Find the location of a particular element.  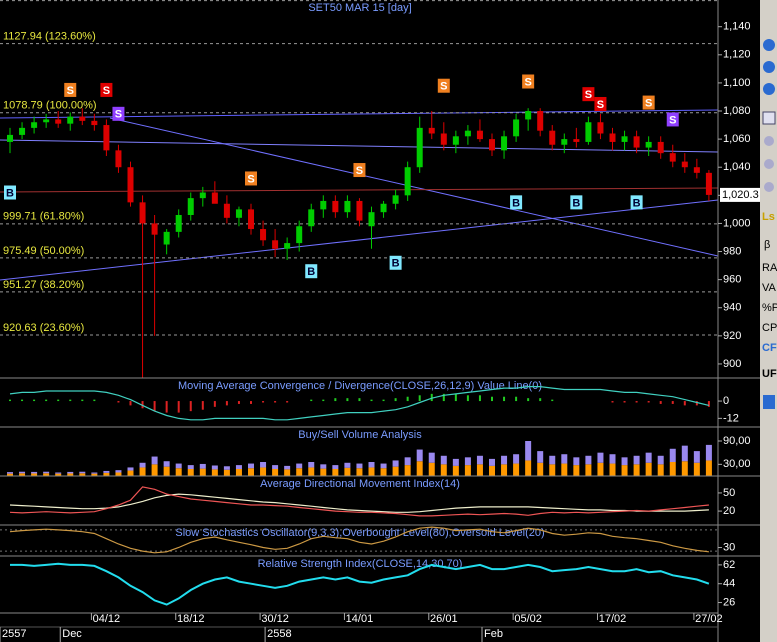

x-tick-label: 04/12 is located at coordinates (107, 619).